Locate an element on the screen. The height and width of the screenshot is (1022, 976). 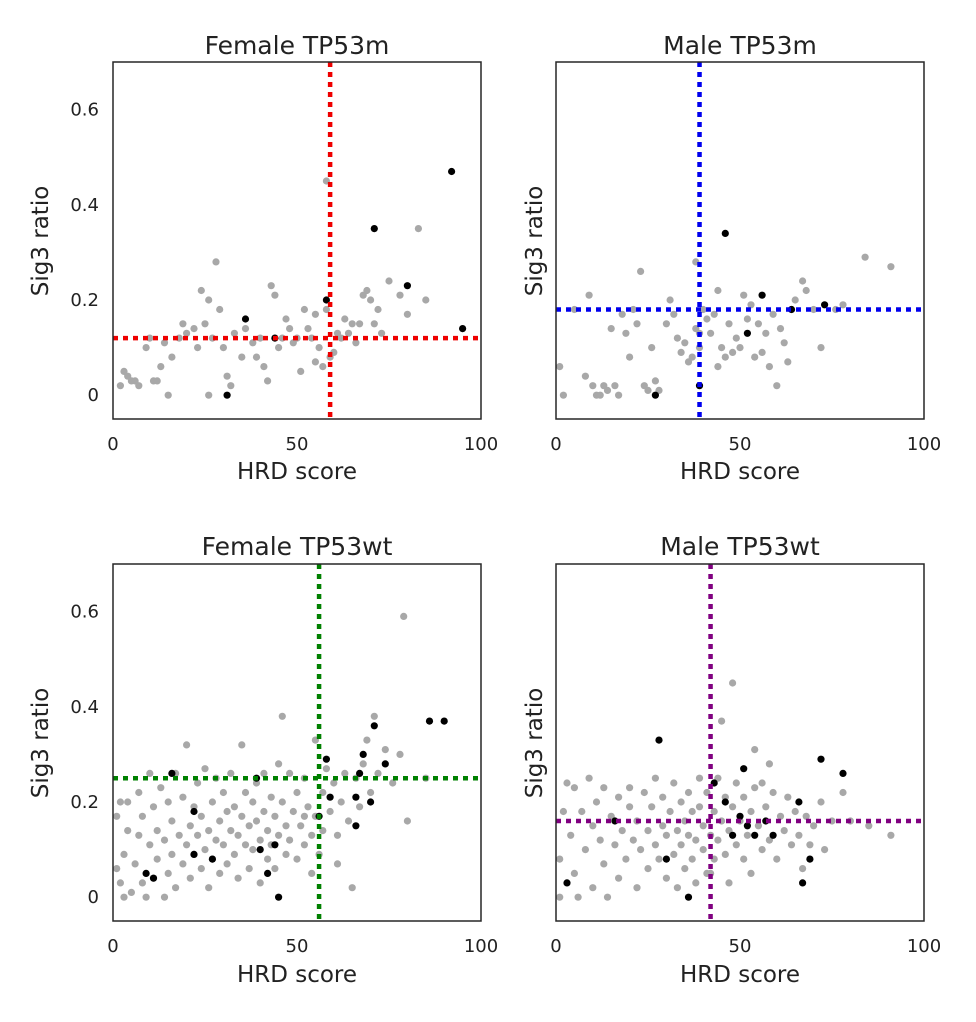
panel-title: Male TP53wt is located at coordinates (740, 546).